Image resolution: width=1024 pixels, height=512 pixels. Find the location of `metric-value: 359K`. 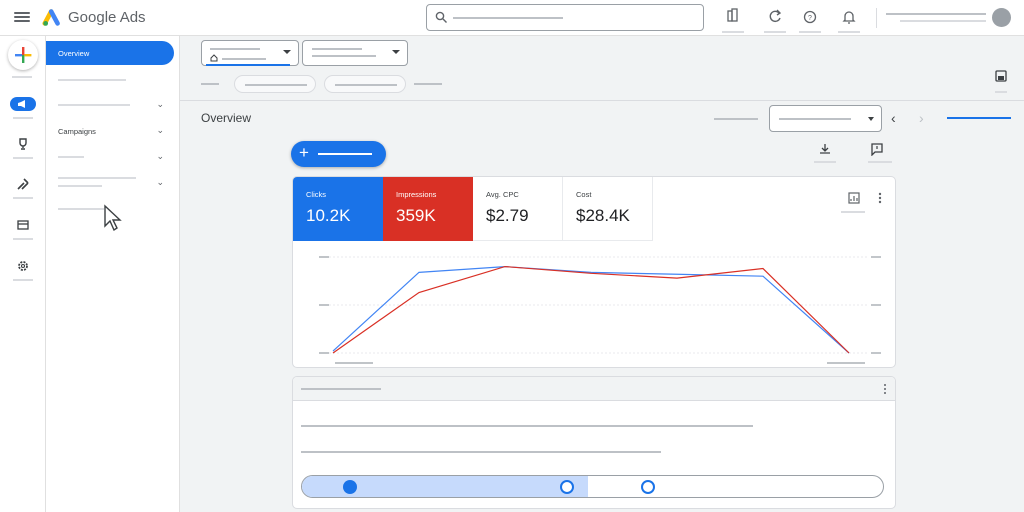

metric-value: 359K is located at coordinates (416, 215).